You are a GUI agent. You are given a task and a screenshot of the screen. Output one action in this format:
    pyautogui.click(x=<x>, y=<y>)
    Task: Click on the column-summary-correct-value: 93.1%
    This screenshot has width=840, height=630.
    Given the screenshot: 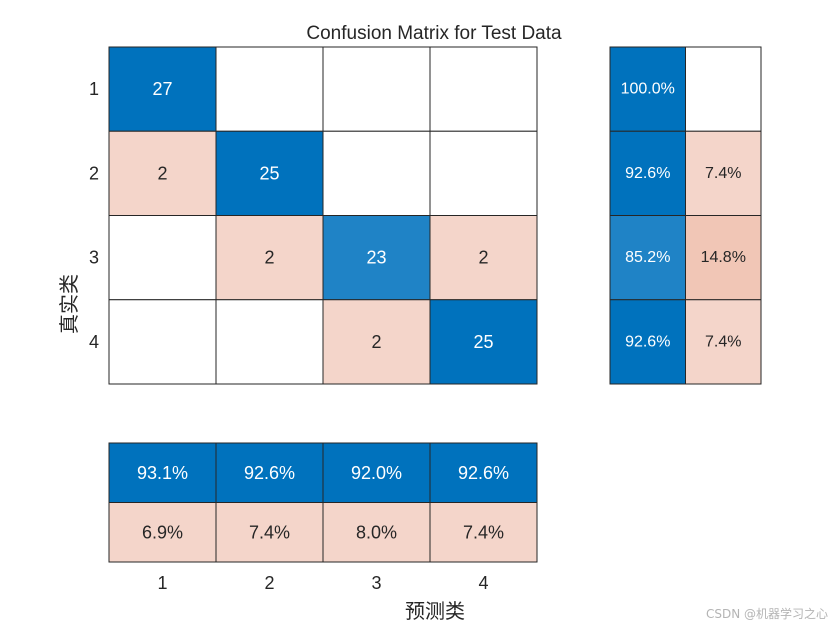 What is the action you would take?
    pyautogui.click(x=162, y=473)
    